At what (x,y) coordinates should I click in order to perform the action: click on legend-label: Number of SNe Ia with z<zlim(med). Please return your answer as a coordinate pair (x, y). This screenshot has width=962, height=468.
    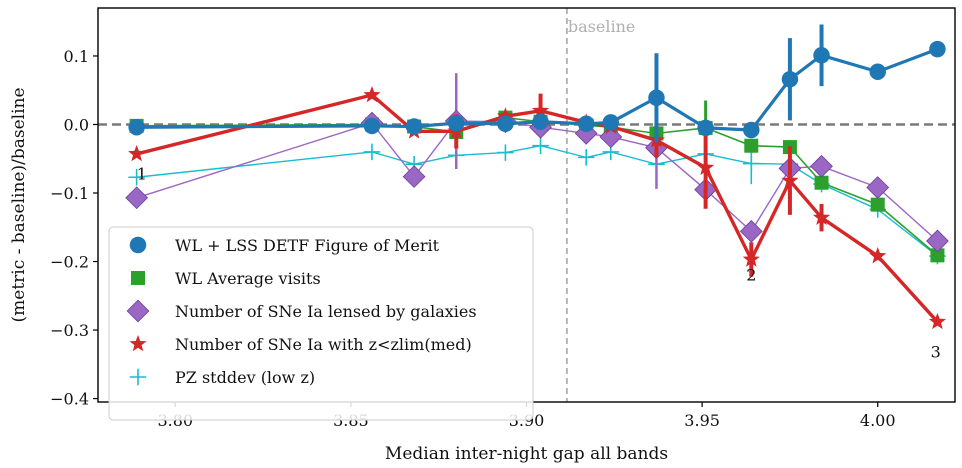
    Looking at the image, I should click on (323, 344).